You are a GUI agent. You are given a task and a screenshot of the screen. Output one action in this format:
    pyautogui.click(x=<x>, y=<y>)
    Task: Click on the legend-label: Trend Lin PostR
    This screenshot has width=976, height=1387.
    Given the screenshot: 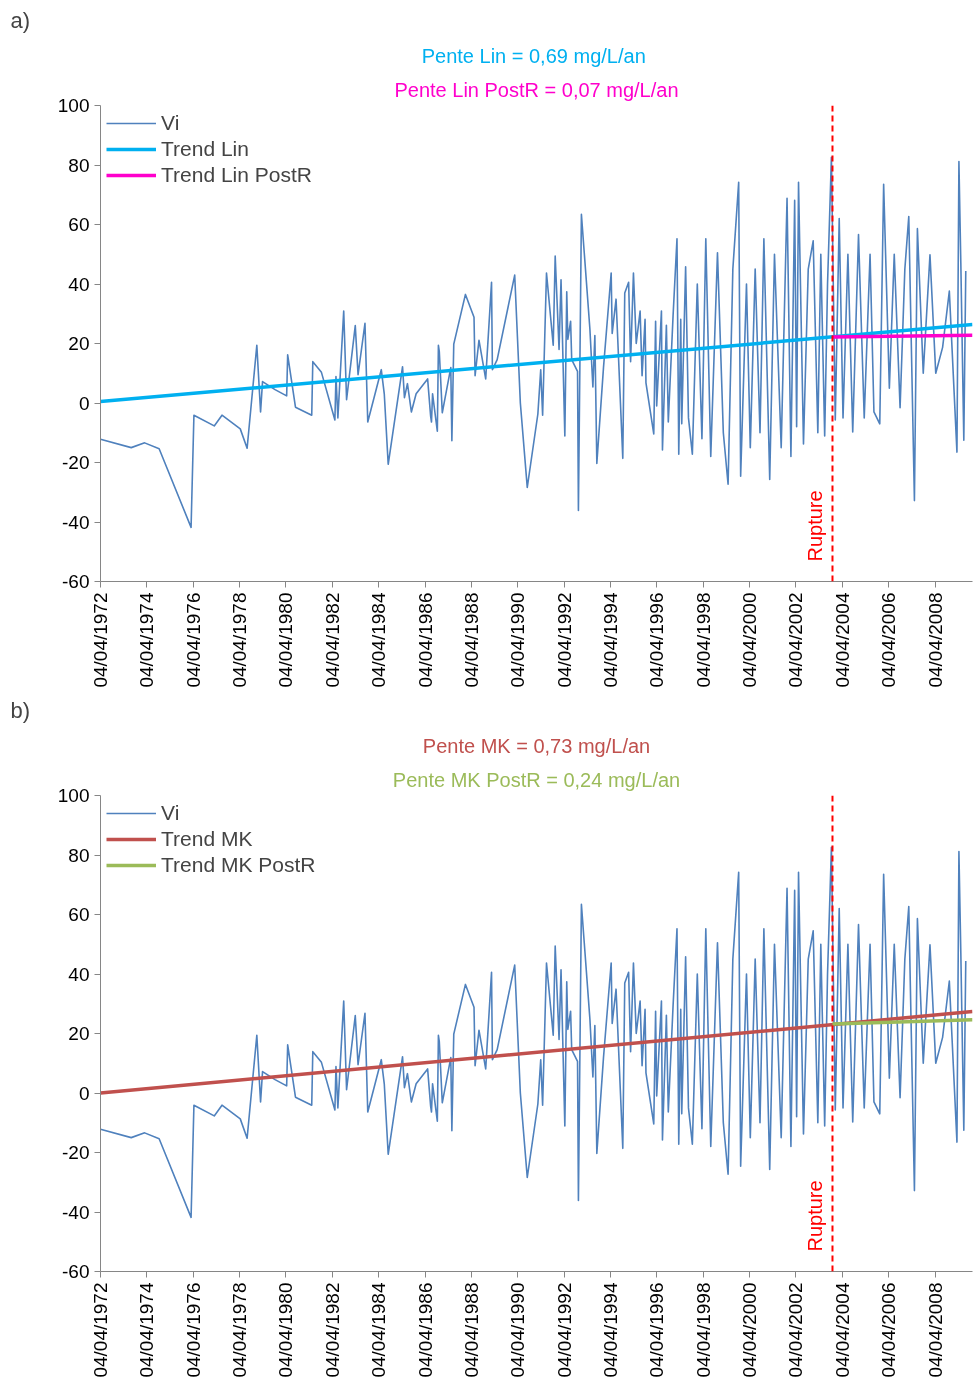 What is the action you would take?
    pyautogui.click(x=236, y=175)
    